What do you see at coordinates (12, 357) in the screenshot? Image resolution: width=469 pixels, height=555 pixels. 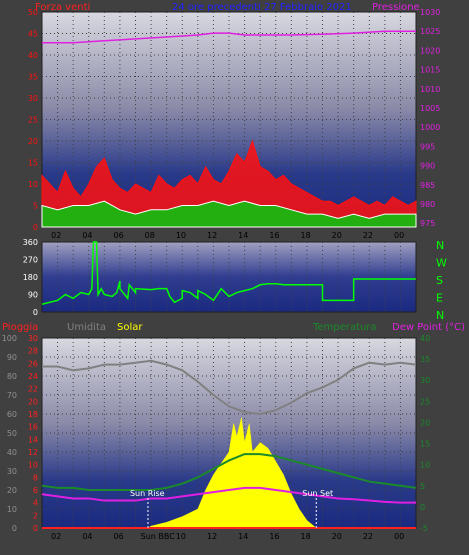 I see `humidity-tick-label: 90` at bounding box center [12, 357].